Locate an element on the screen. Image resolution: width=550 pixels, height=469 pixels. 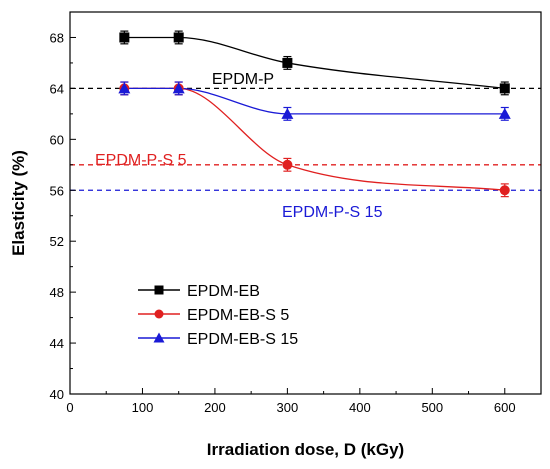
x-tick-label: 100 is located at coordinates (143, 407).